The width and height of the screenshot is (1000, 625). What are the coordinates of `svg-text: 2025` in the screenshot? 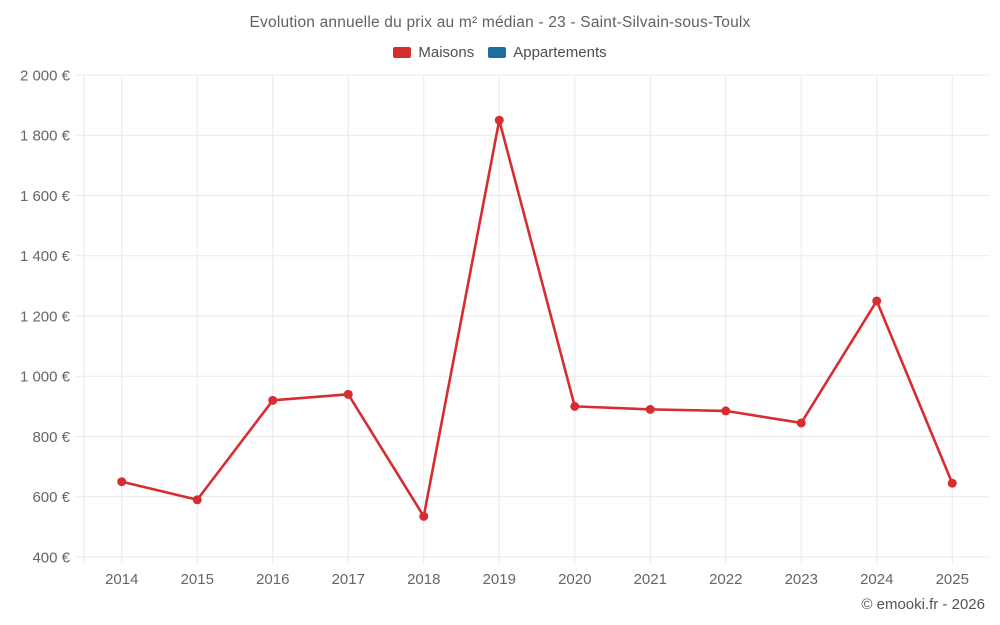 It's located at (952, 579).